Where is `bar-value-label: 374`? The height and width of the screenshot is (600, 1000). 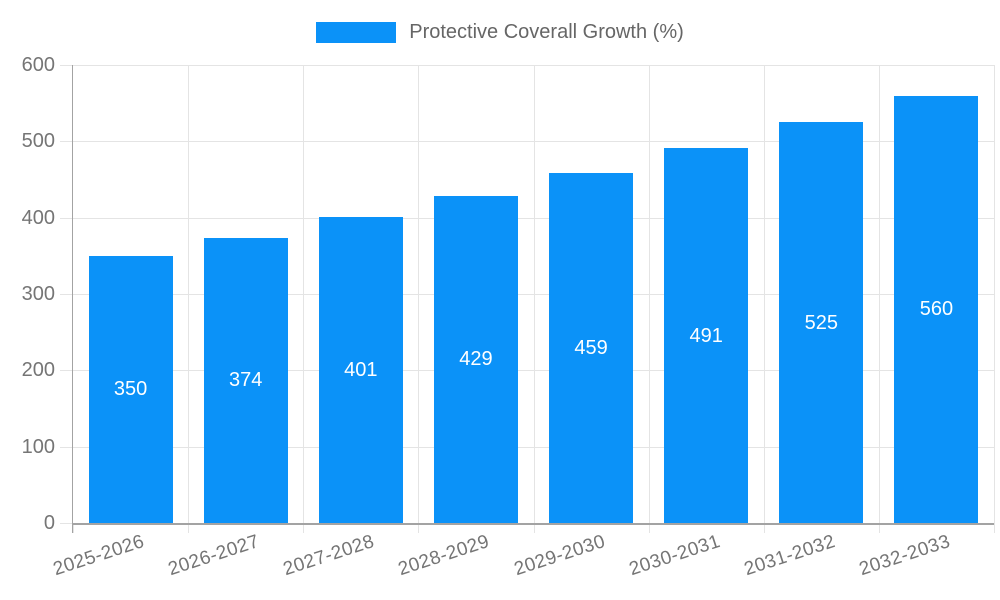 bar-value-label: 374 is located at coordinates (246, 380).